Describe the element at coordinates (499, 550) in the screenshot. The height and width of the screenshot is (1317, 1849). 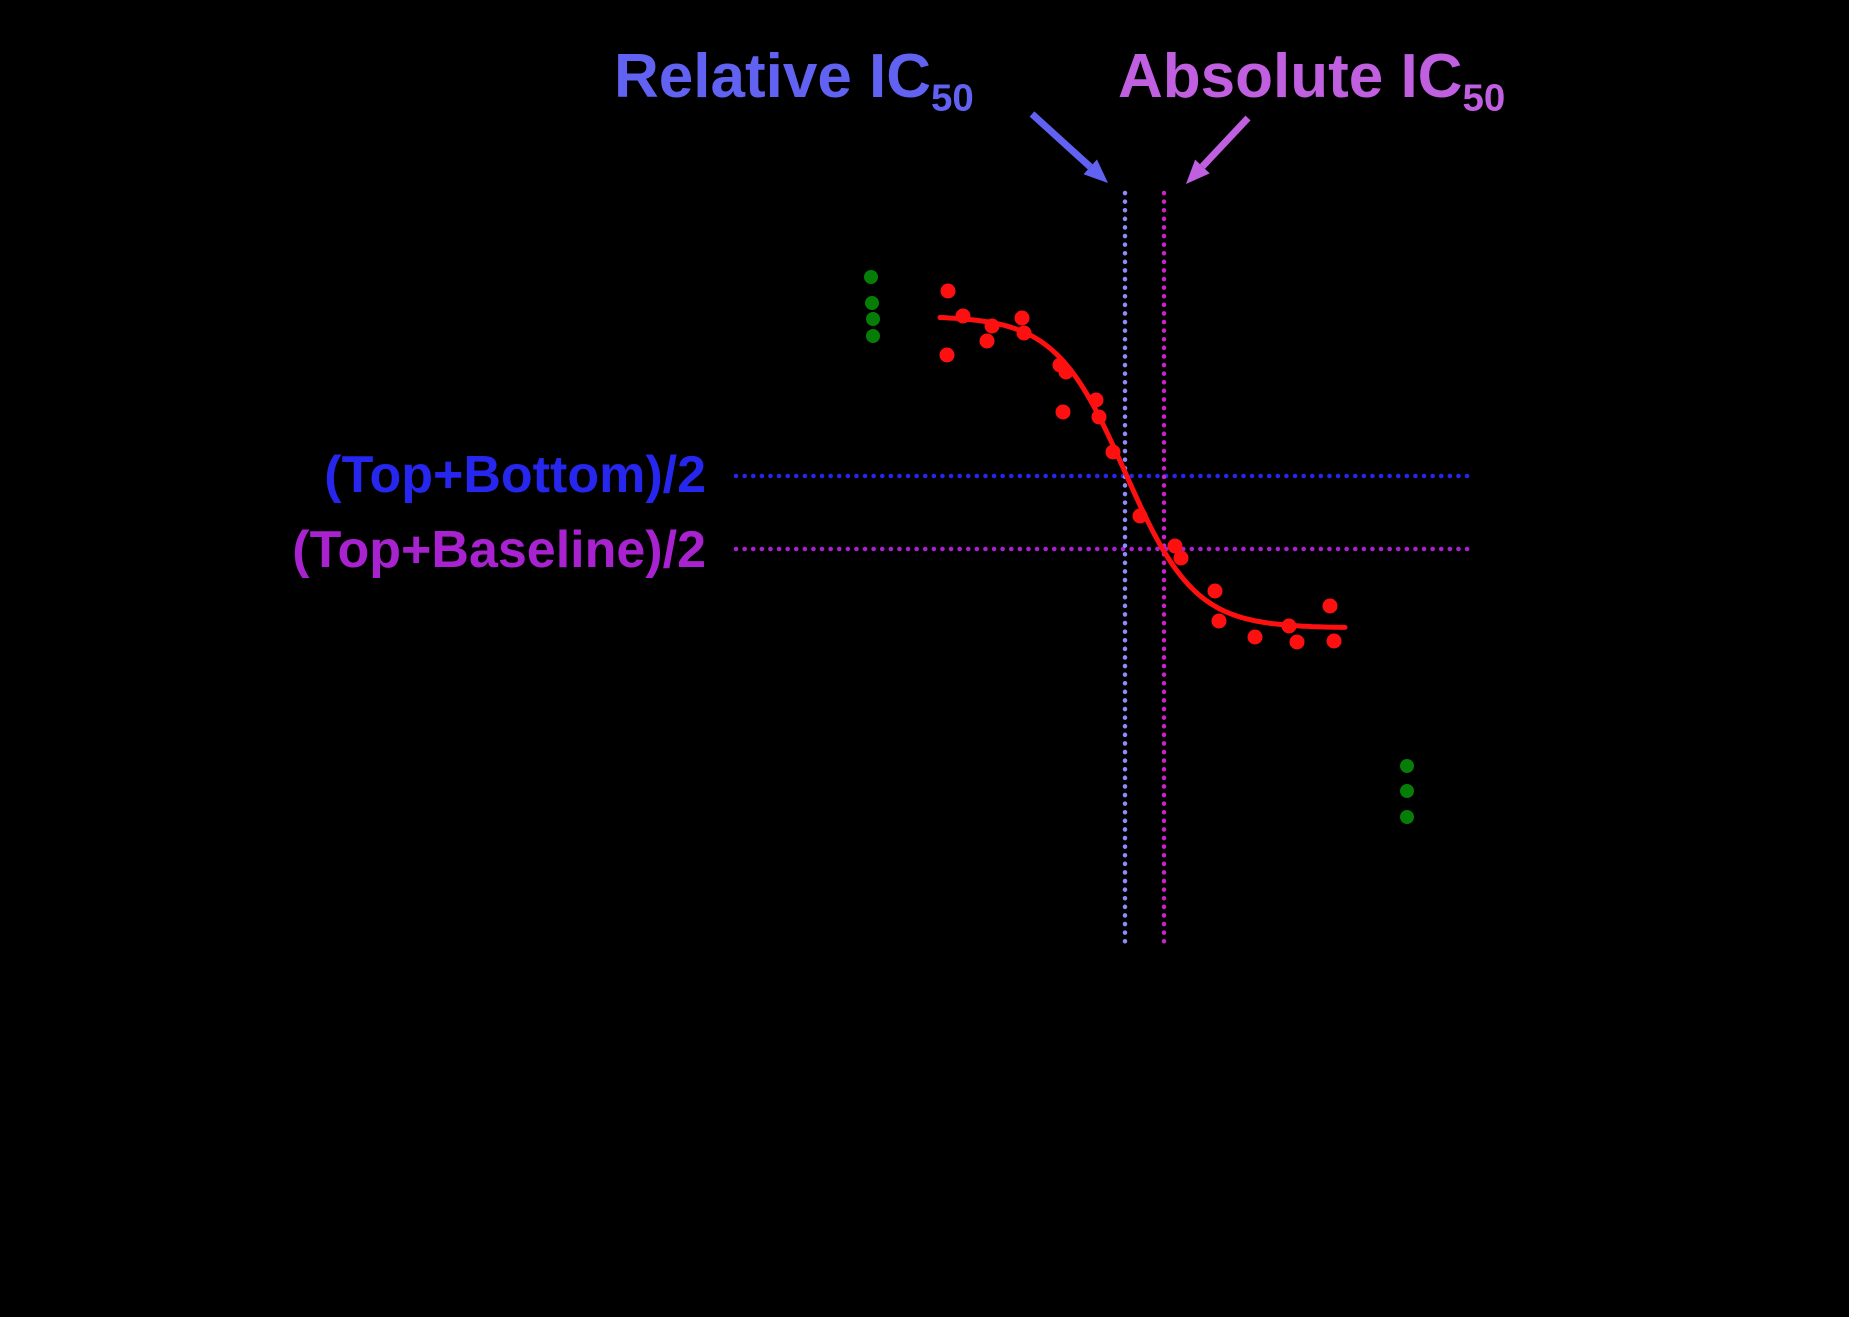
I see `top-baseline-midline-label: (Top+Baseline)/2` at that location.